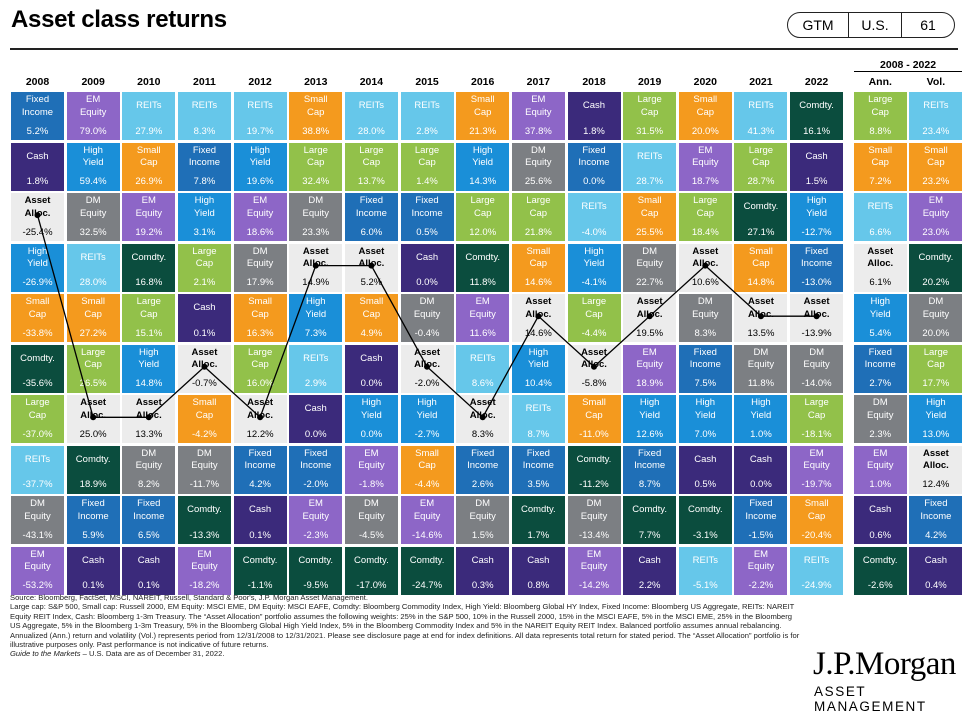 This screenshot has height=714, width=972. I want to click on cell-high-yield: High Yield -2.7%, so click(427, 419).